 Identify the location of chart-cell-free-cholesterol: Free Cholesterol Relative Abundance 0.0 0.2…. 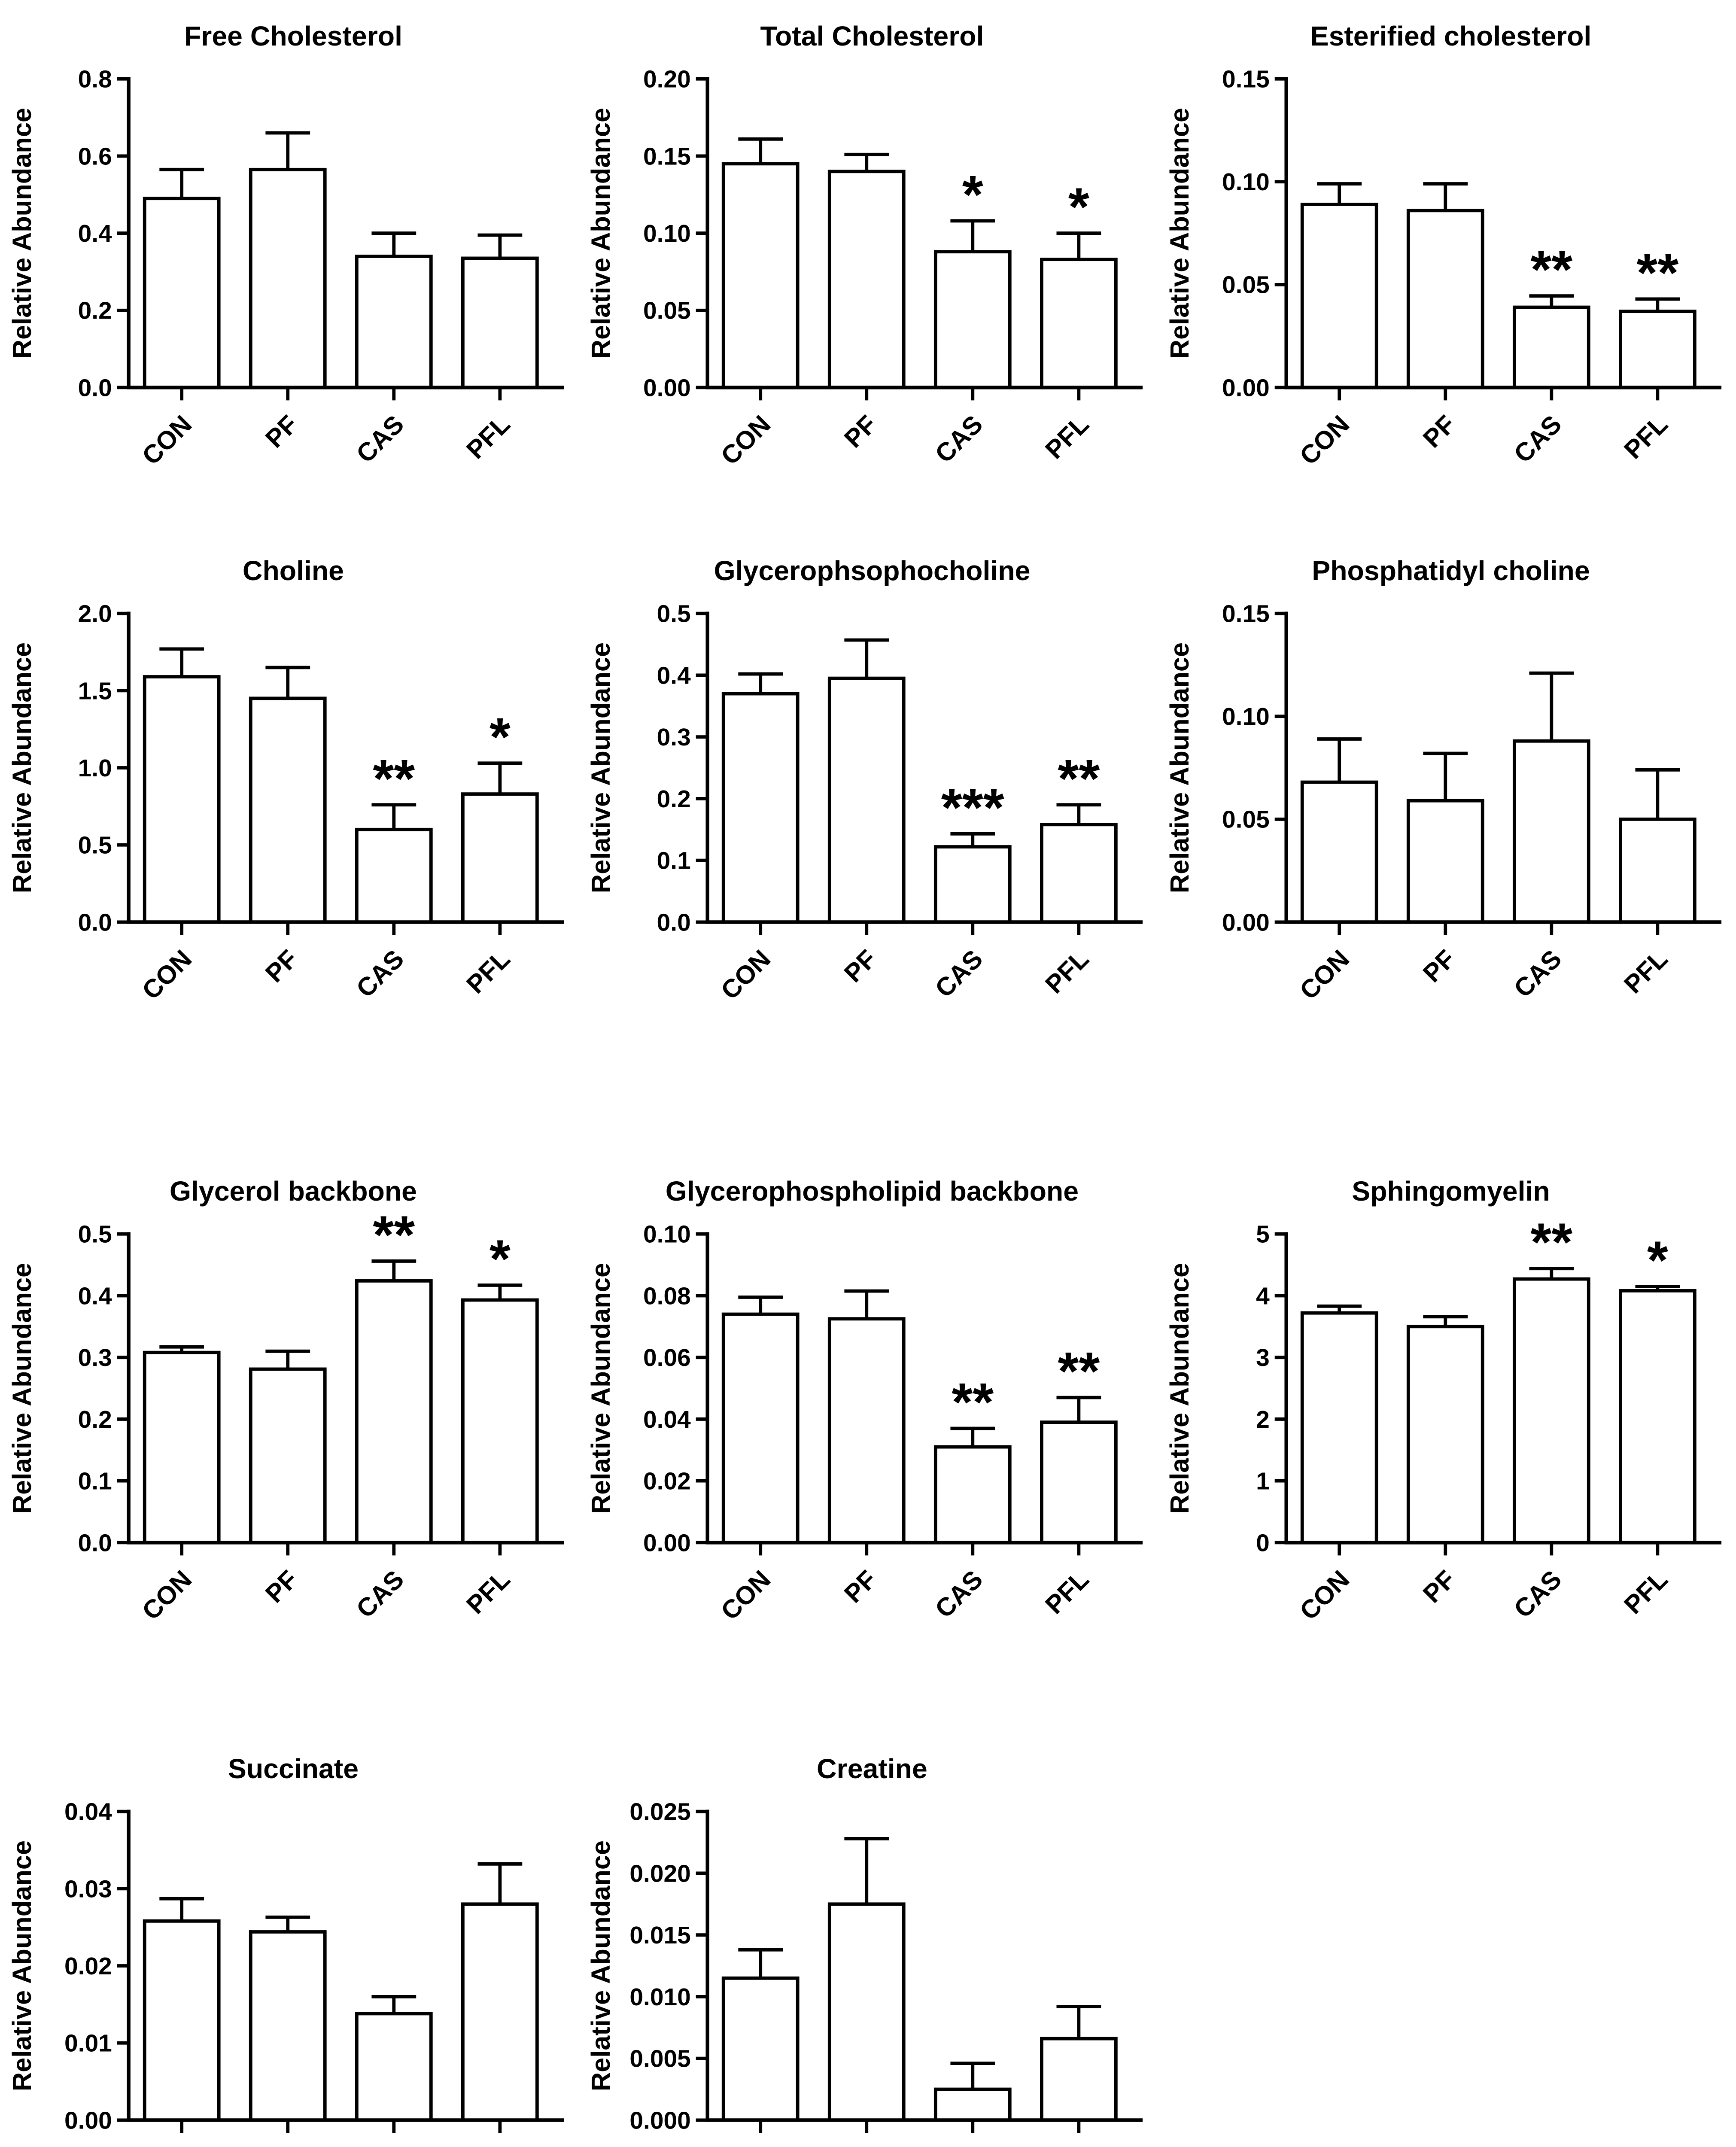
(289, 245).